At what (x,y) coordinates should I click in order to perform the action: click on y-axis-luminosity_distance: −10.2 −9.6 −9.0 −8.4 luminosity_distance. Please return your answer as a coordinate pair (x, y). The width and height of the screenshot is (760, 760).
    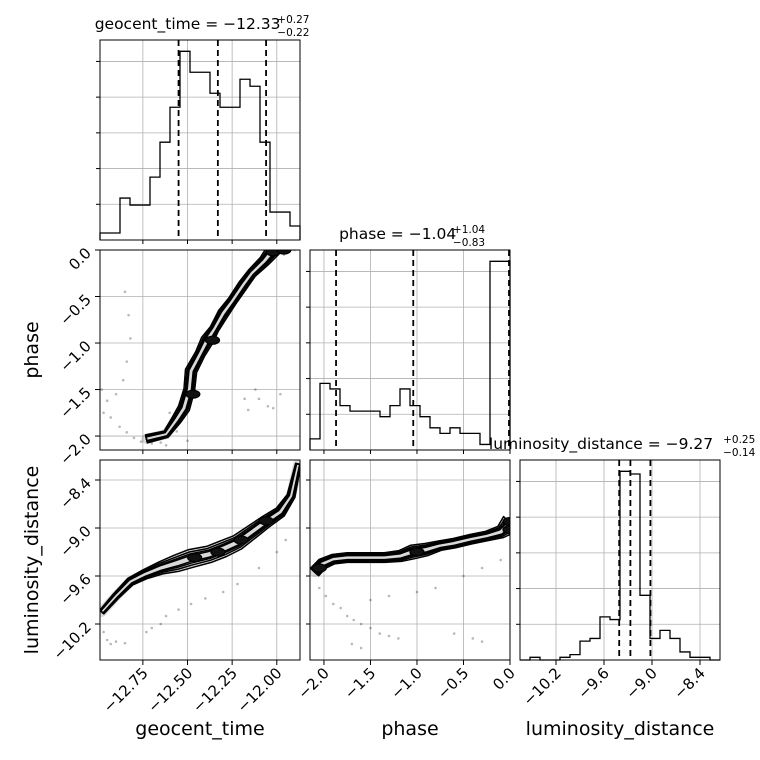
    Looking at the image, I should click on (60, 564).